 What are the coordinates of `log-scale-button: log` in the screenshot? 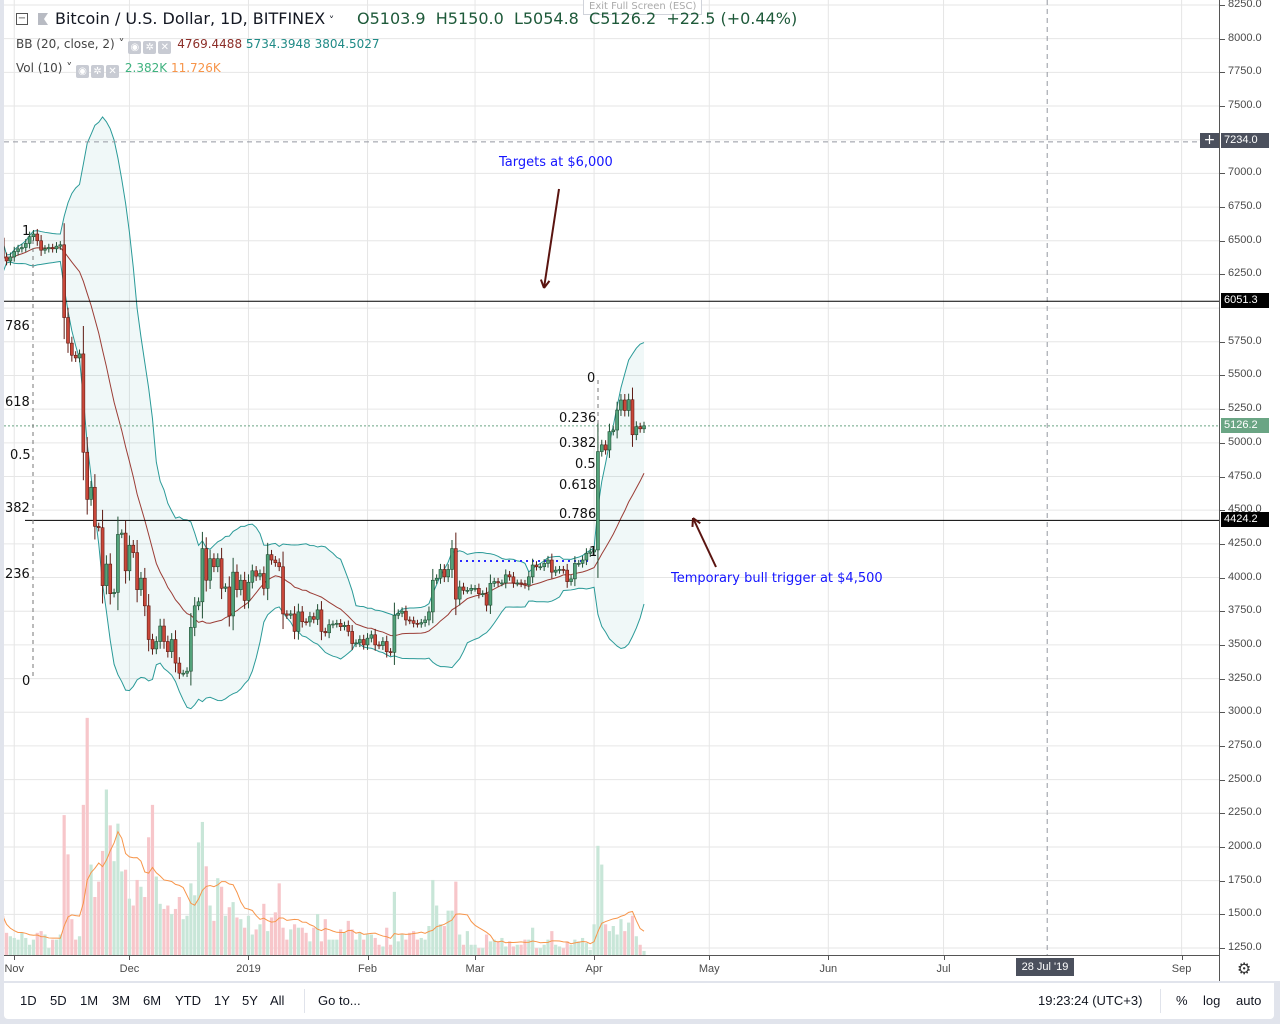 It's located at (1212, 1000).